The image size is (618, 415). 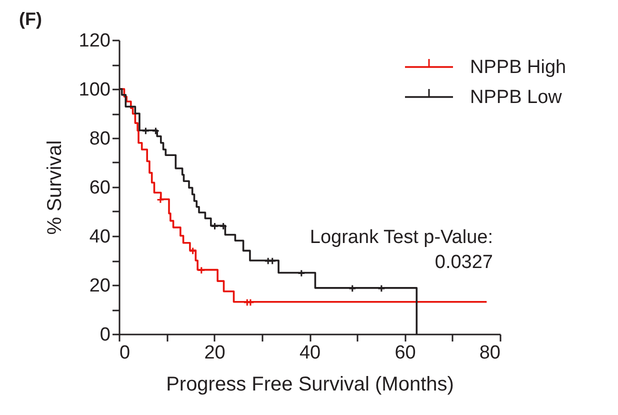 I want to click on annotation: 0.0327, so click(x=463, y=262).